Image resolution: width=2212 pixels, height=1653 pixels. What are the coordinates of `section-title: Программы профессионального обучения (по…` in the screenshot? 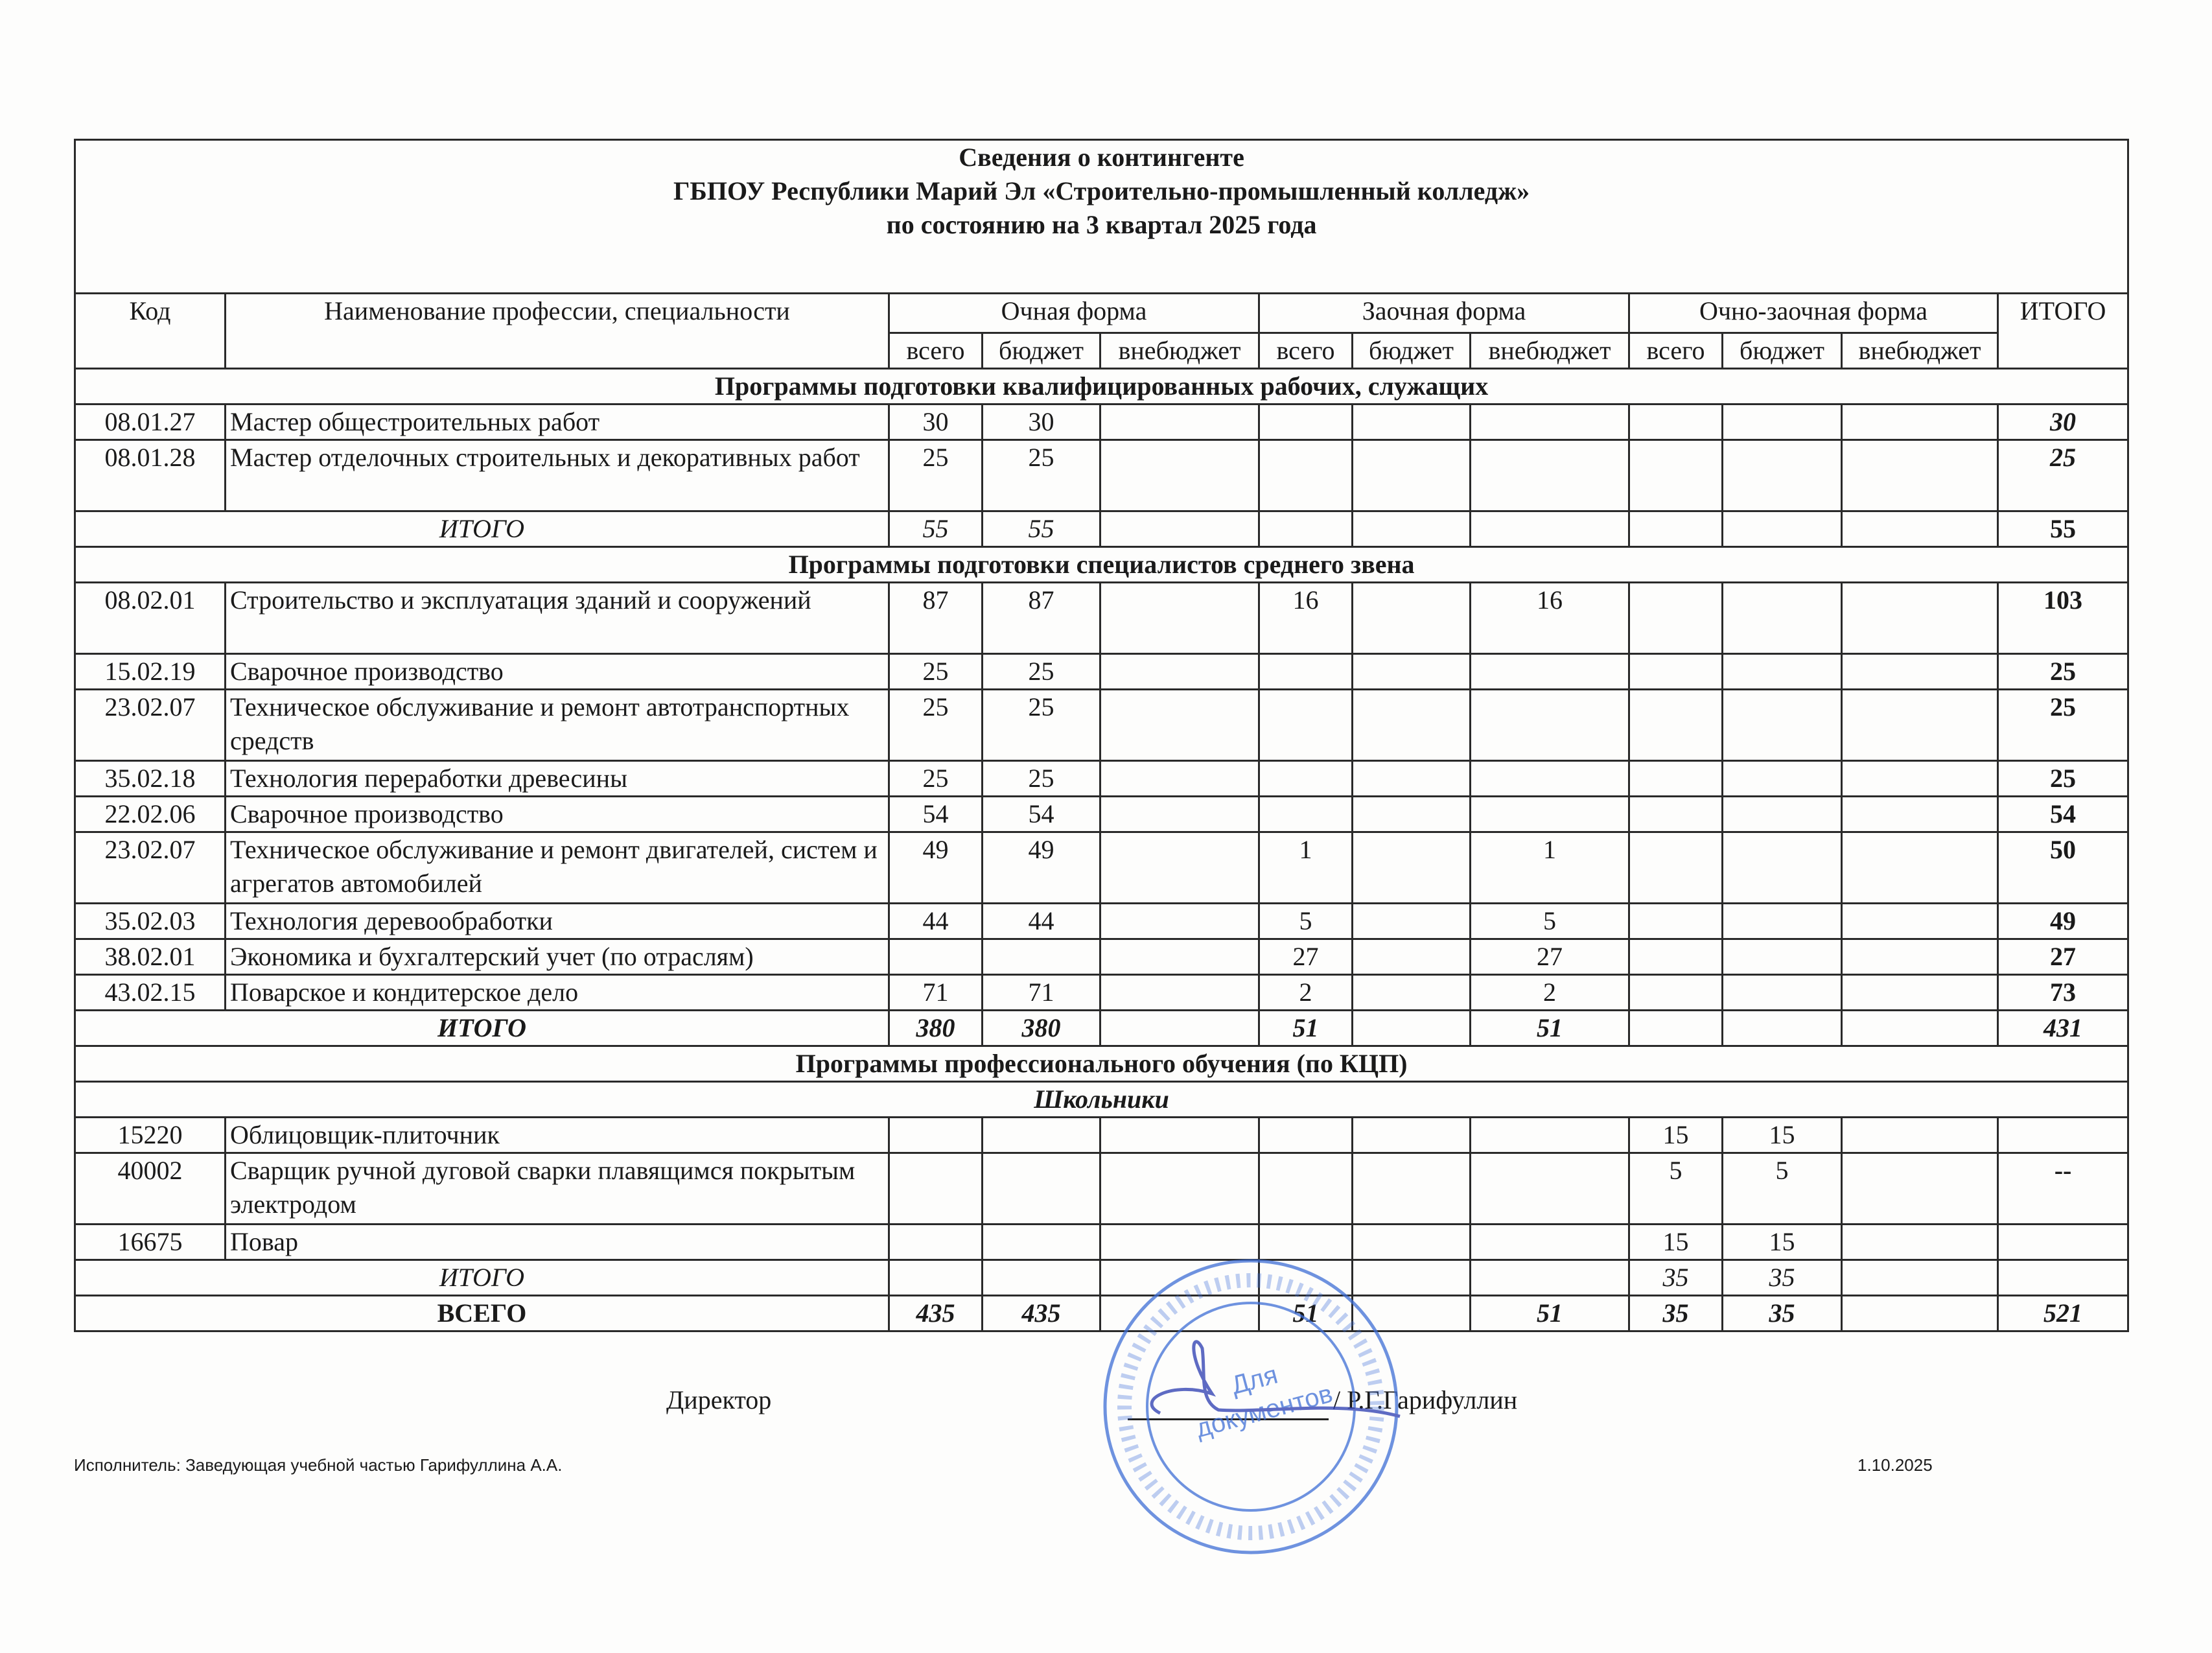 It's located at (1101, 1064).